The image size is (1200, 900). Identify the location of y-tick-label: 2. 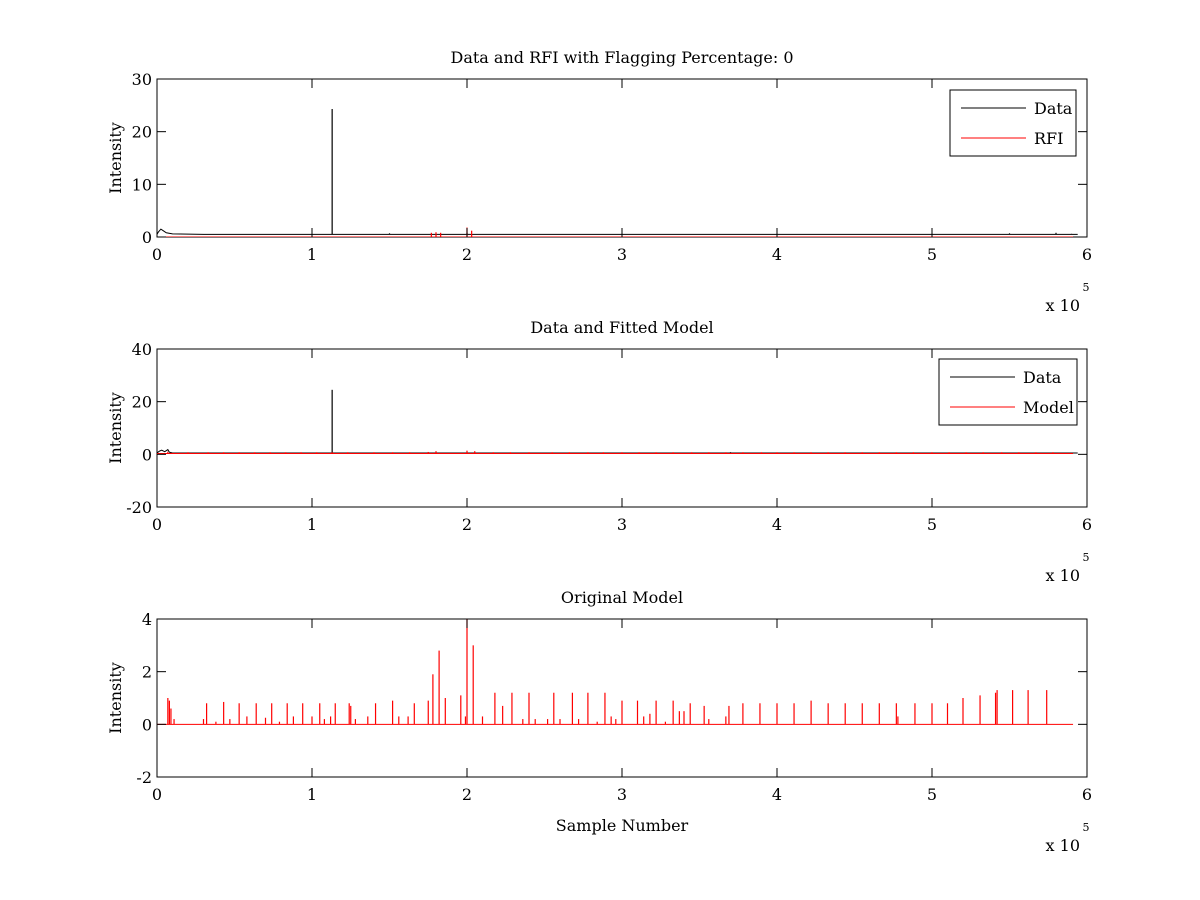
(147, 672).